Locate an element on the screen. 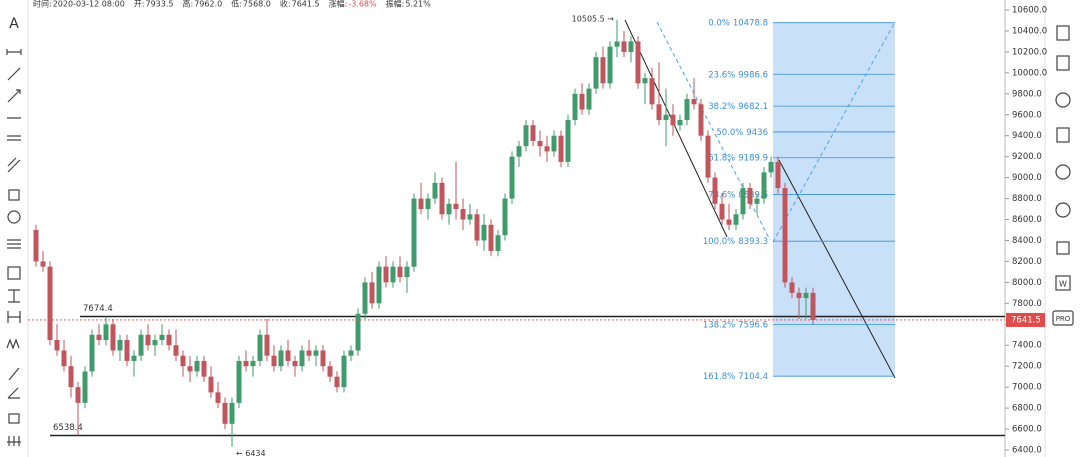 This screenshot has height=457, width=1080. y-tick-label: 9800.0 is located at coordinates (1027, 94).